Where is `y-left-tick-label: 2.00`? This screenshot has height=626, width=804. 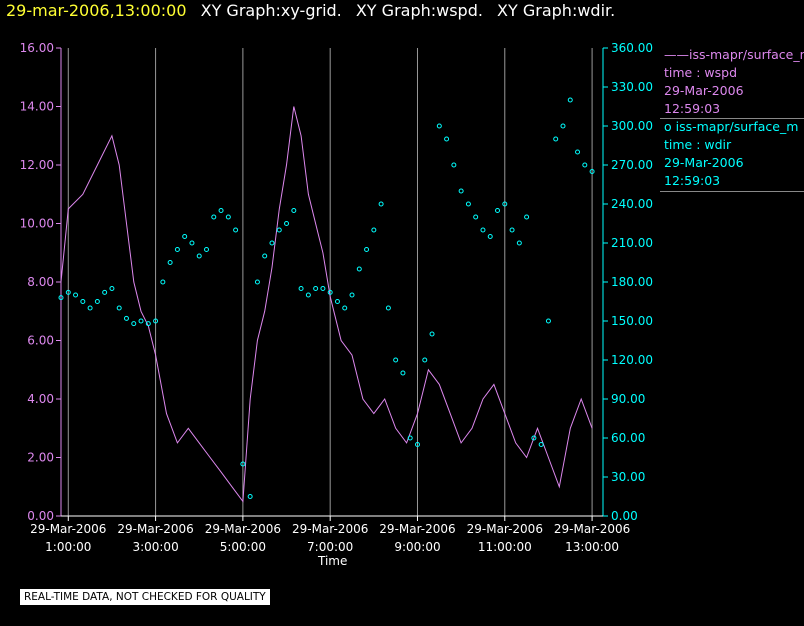 y-left-tick-label: 2.00 is located at coordinates (40, 458).